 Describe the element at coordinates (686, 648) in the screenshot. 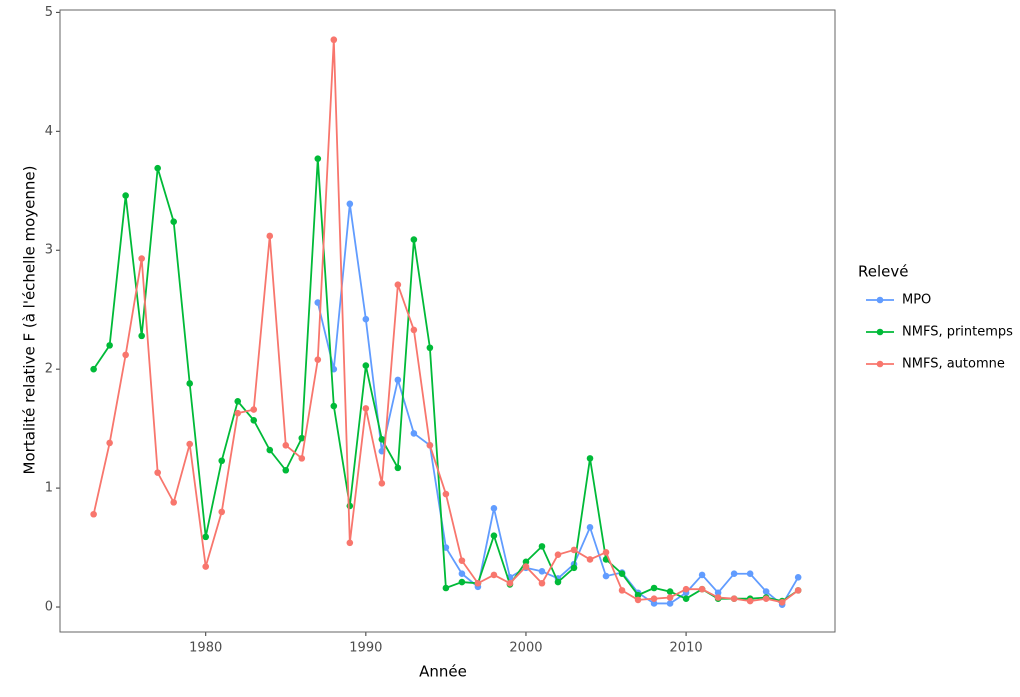

I see `x-tick-label: 2010` at that location.